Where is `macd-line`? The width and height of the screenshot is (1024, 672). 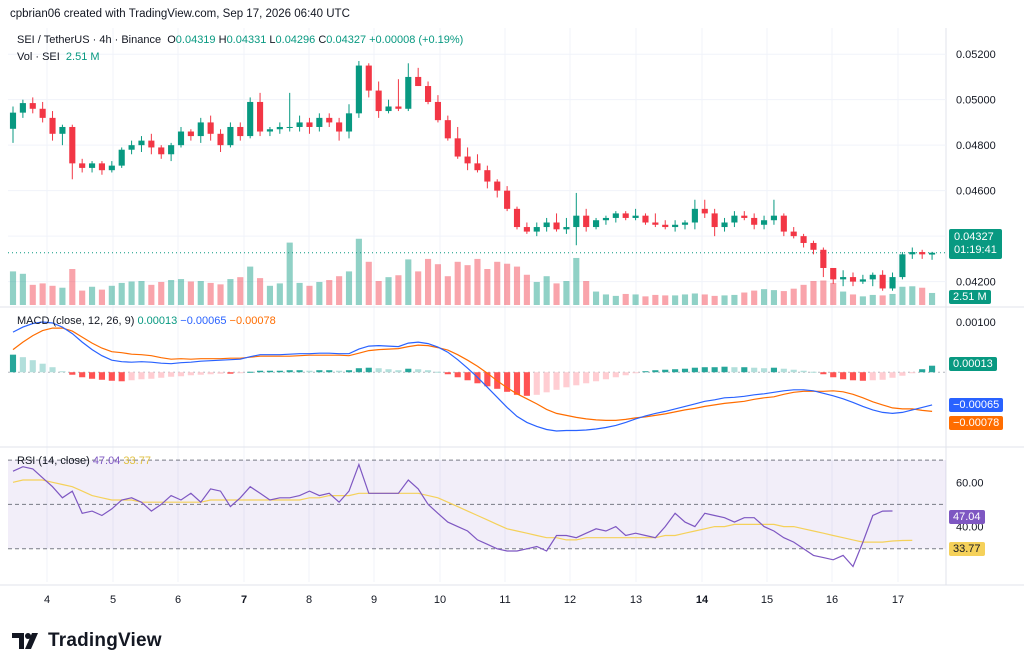
macd-line is located at coordinates (472, 376).